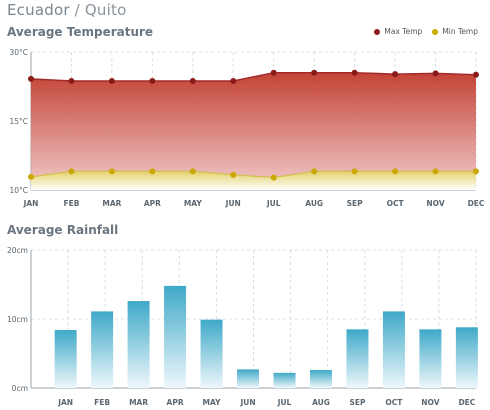 The width and height of the screenshot is (490, 410). Describe the element at coordinates (435, 31) in the screenshot. I see `min-temp-dot-icon` at that location.